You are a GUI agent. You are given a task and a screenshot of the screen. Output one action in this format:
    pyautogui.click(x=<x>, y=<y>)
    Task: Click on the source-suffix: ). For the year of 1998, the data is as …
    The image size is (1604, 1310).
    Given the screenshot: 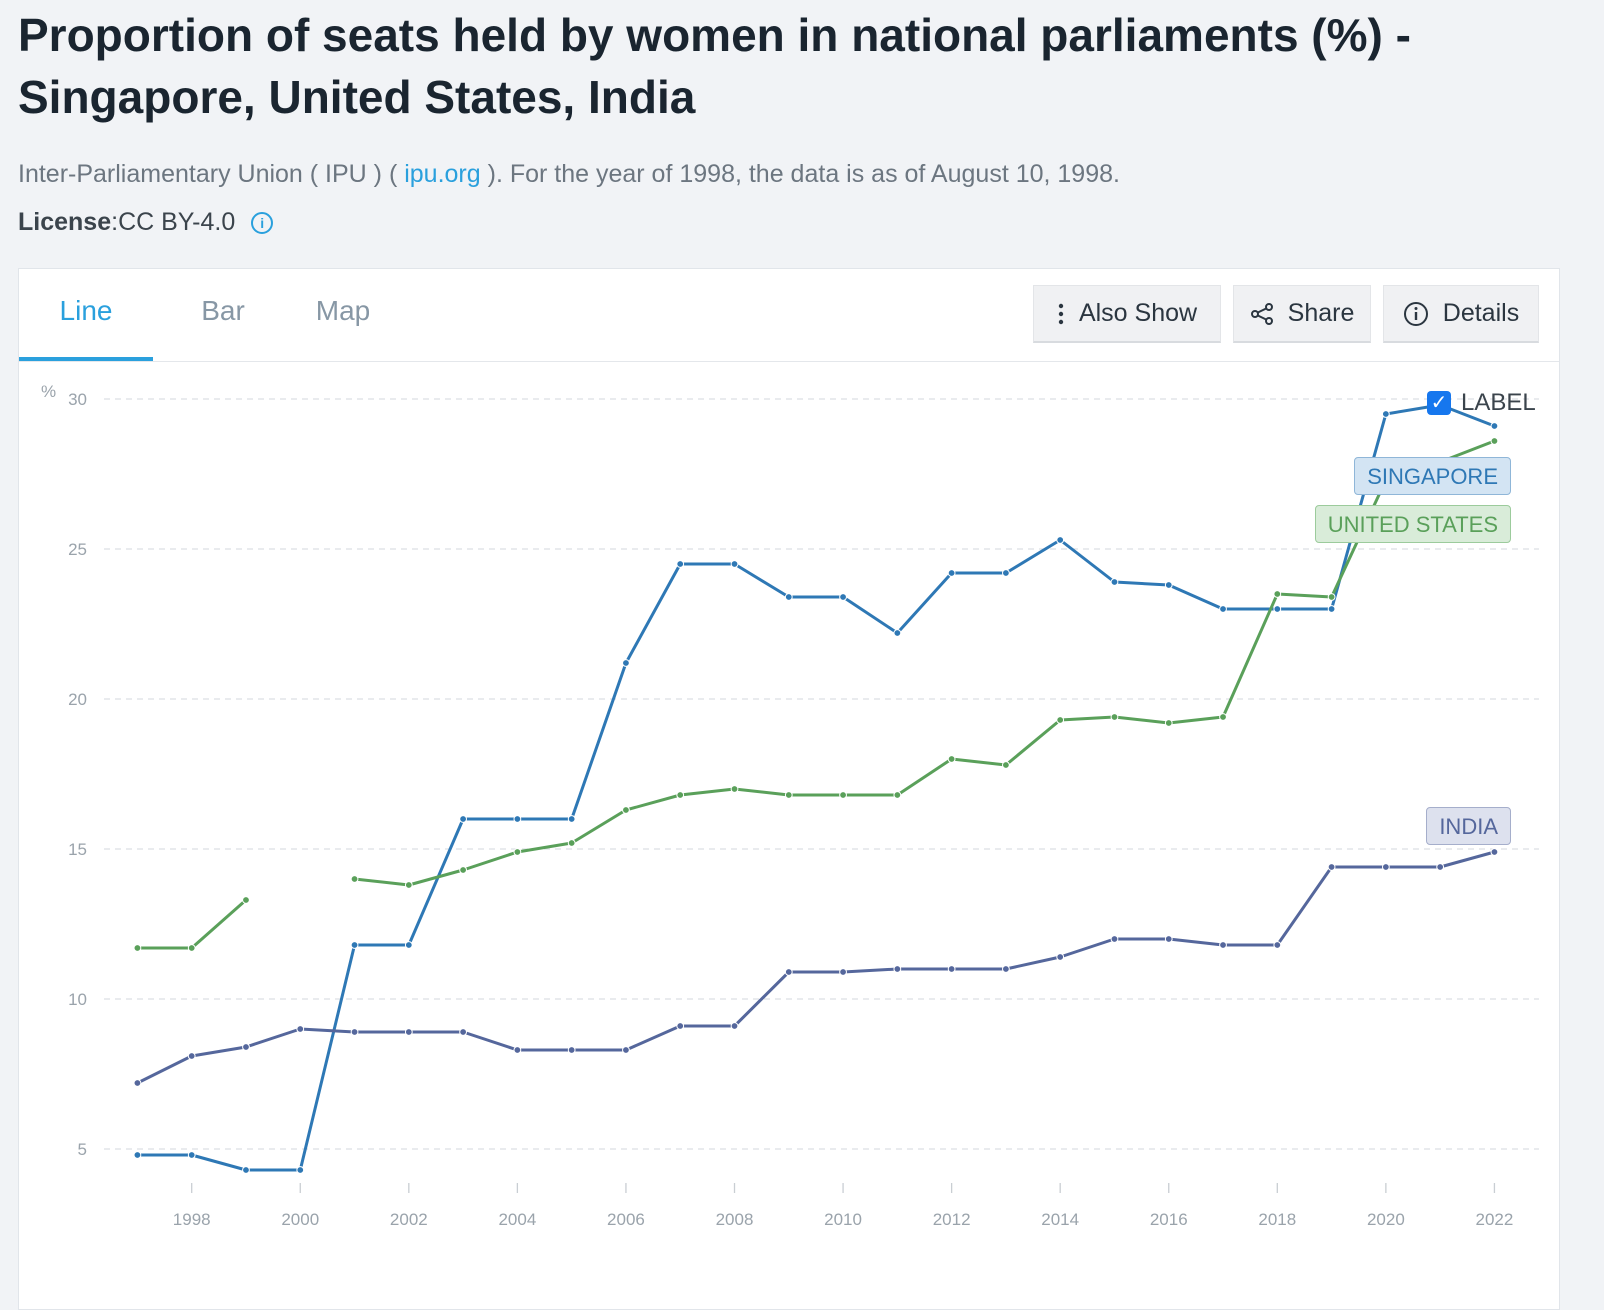 What is the action you would take?
    pyautogui.click(x=800, y=174)
    